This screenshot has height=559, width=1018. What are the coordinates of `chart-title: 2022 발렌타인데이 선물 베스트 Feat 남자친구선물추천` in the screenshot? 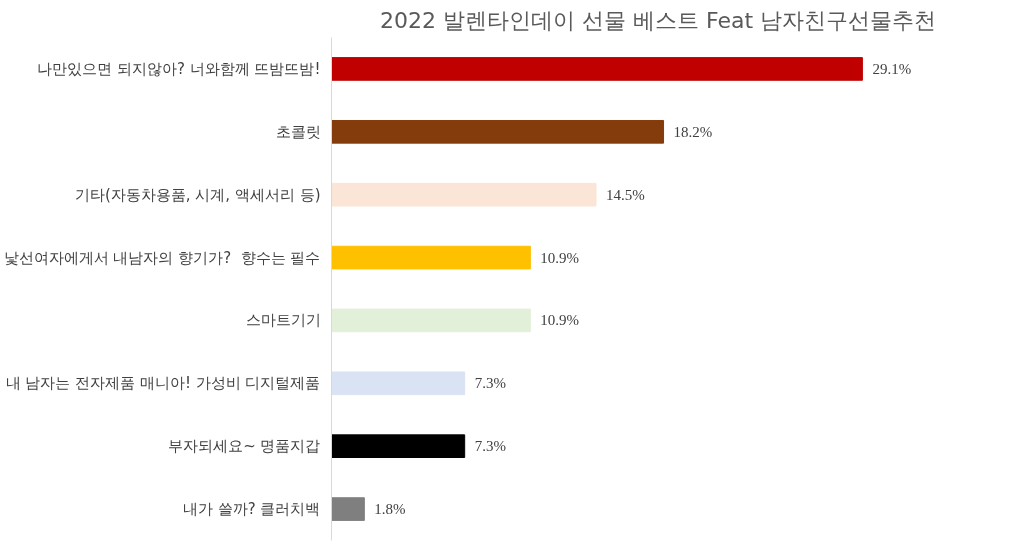 It's located at (658, 20).